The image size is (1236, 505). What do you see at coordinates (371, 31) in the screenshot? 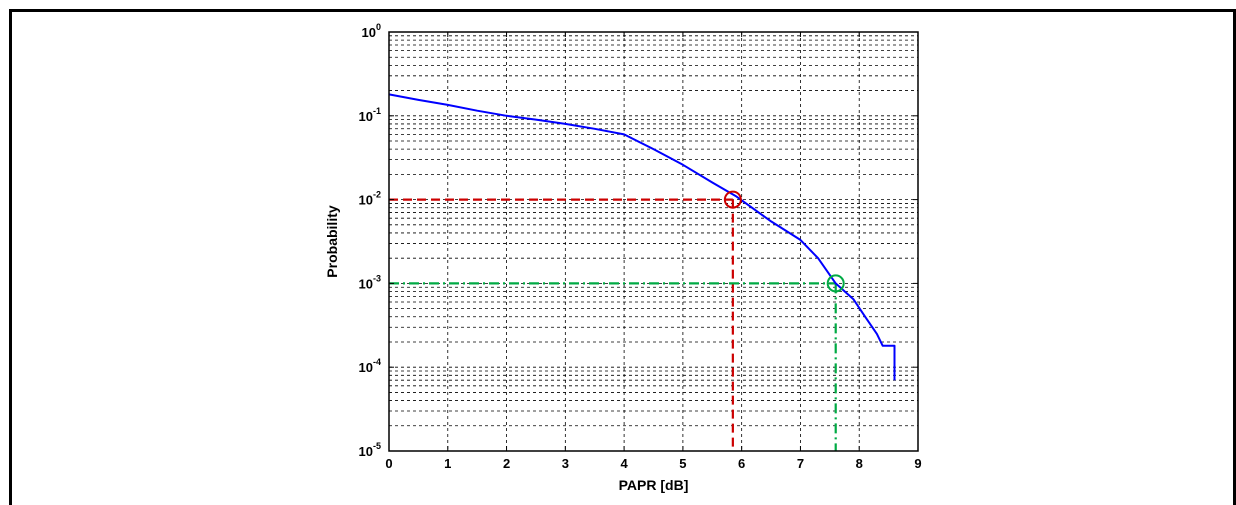
I see `y-tick-label: 10⁰` at bounding box center [371, 31].